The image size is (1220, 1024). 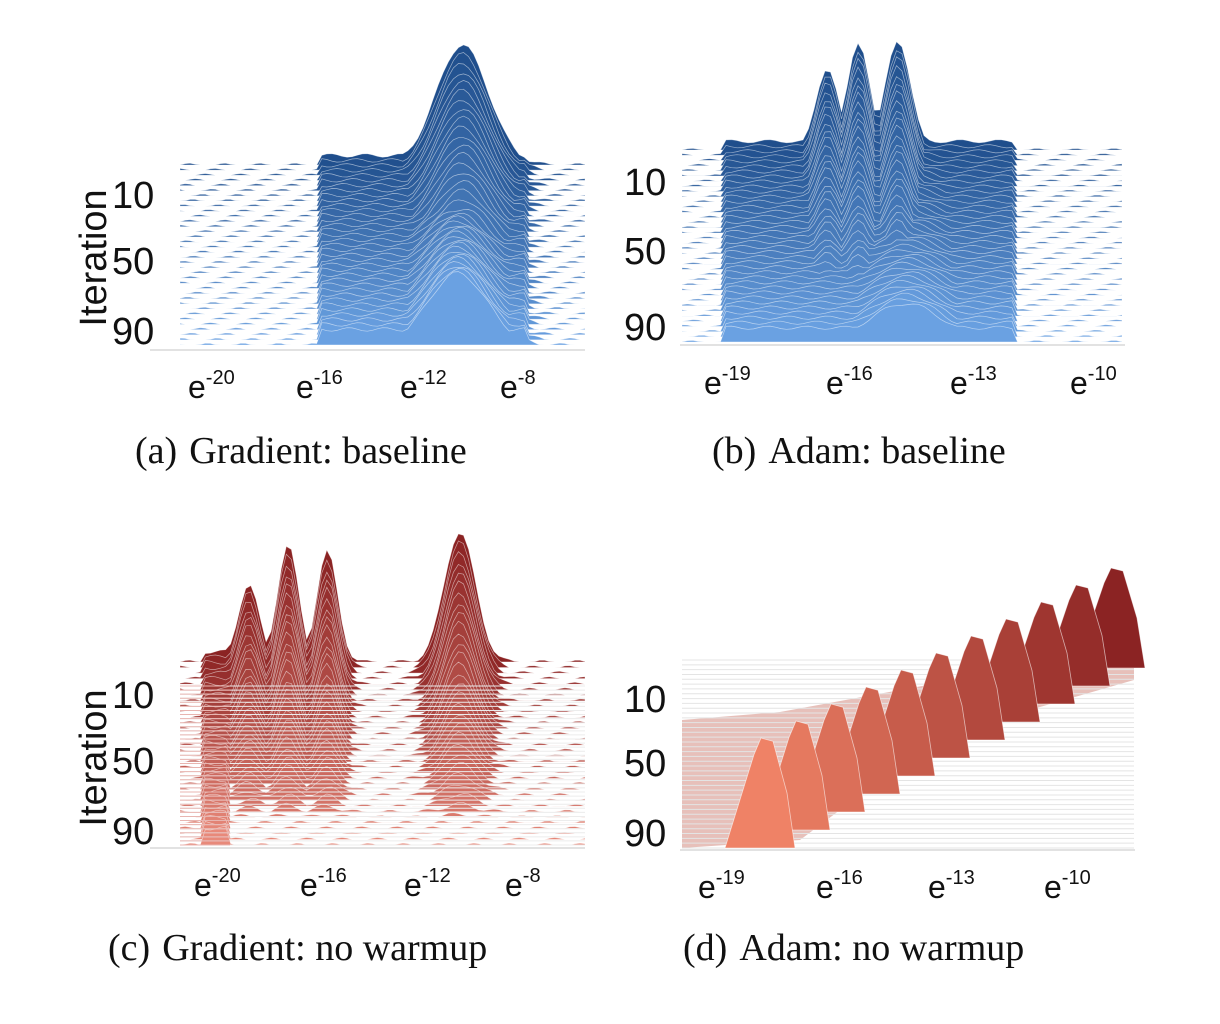 What do you see at coordinates (853, 948) in the screenshot?
I see `panel-d-caption: (d) Adam: no warmup` at bounding box center [853, 948].